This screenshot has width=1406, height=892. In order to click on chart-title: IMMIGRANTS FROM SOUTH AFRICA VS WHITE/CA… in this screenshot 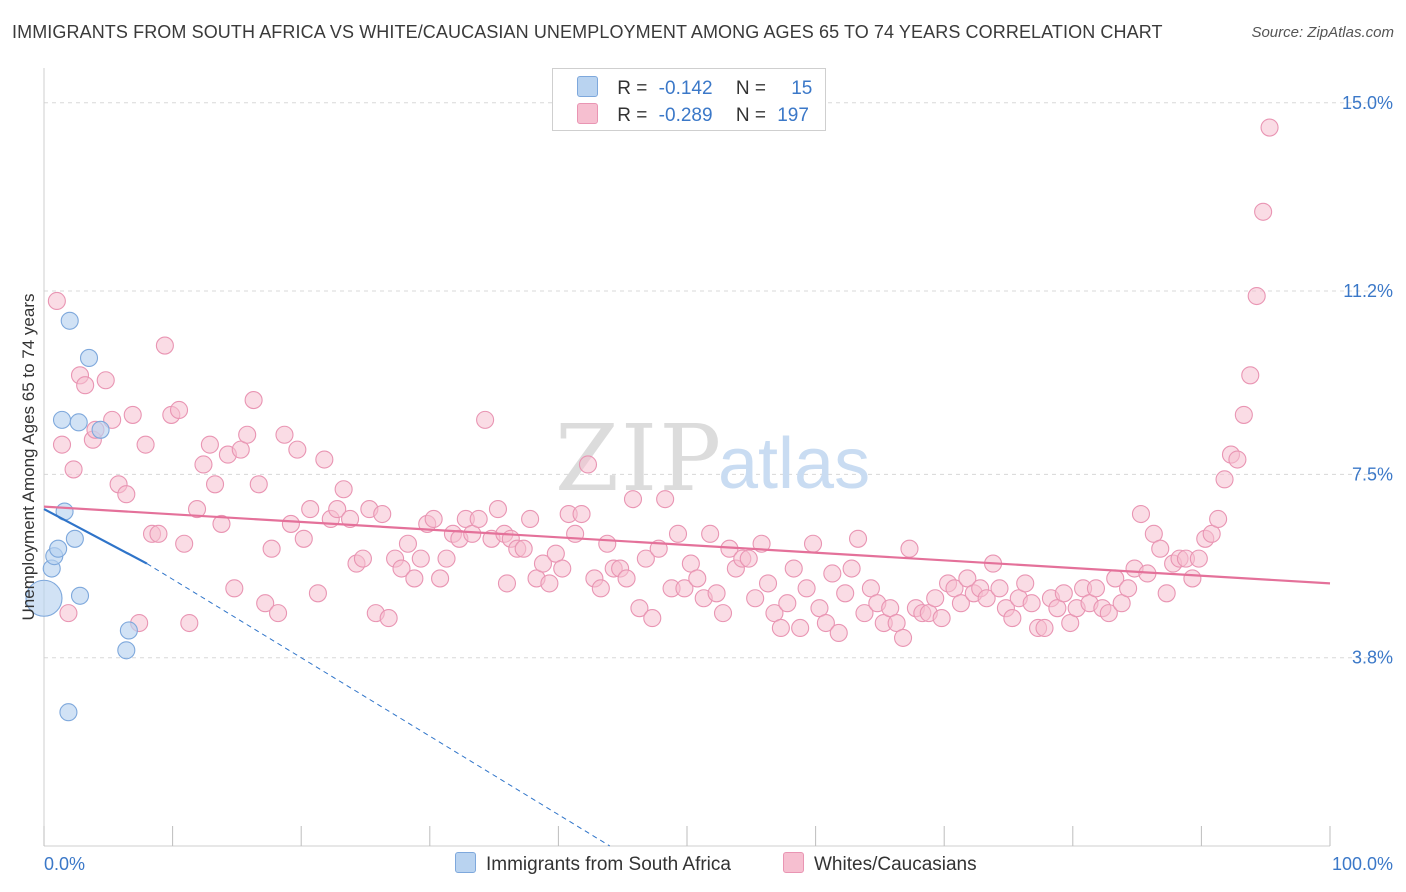, I will do `click(587, 32)`.